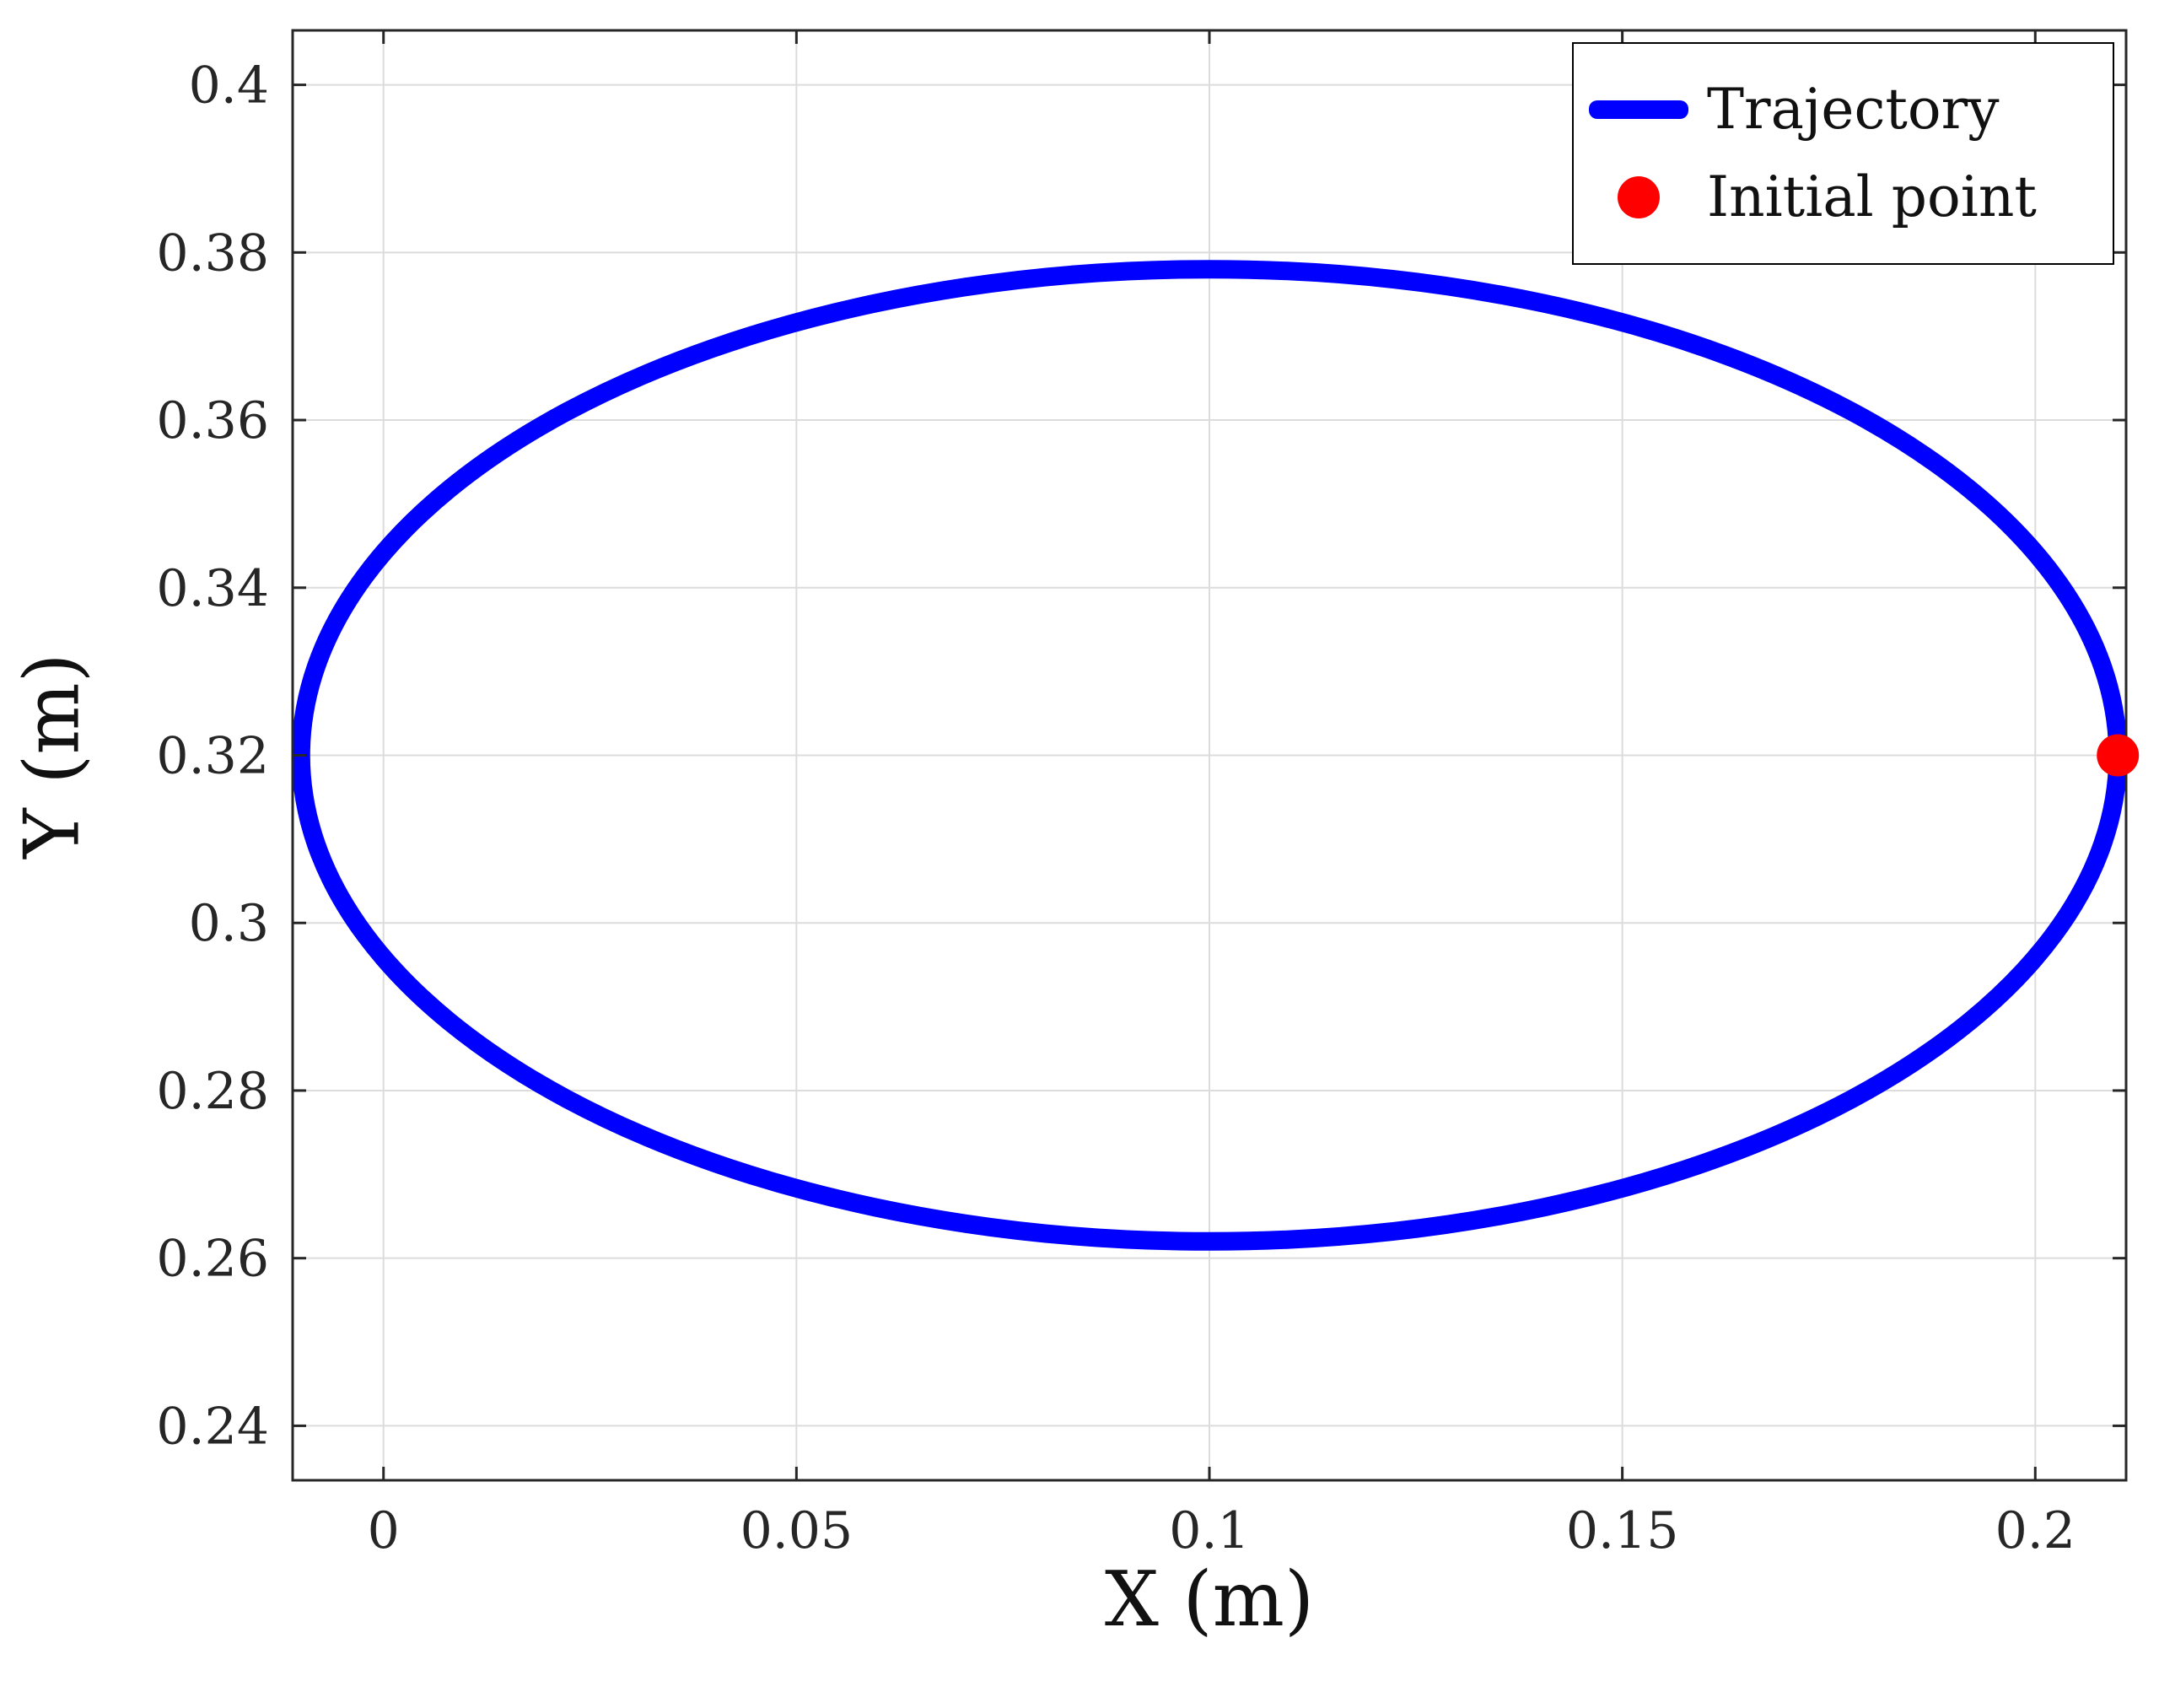 This screenshot has width=2159, height=1708. What do you see at coordinates (1843, 153) in the screenshot?
I see `legend: Trajectory Initial point` at bounding box center [1843, 153].